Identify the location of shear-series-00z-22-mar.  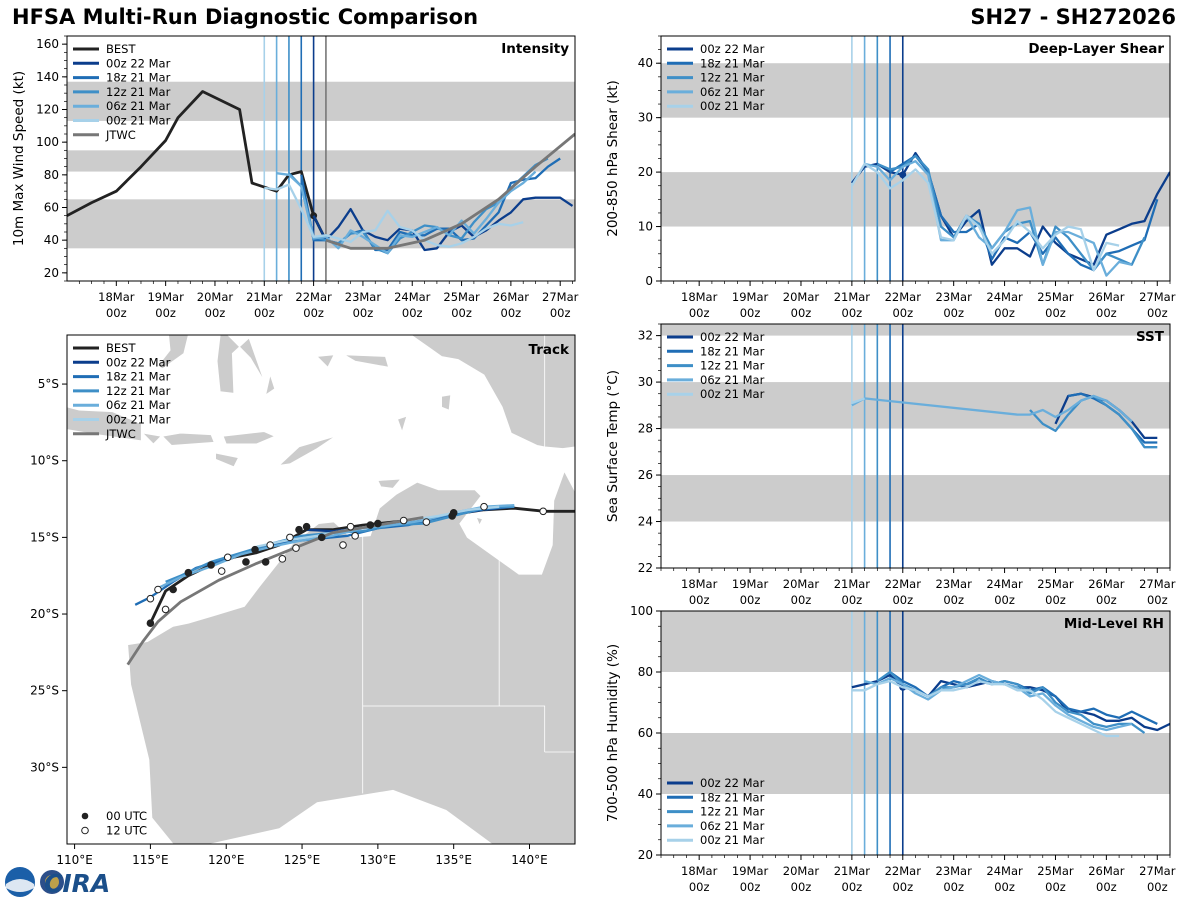
(1010, 208).